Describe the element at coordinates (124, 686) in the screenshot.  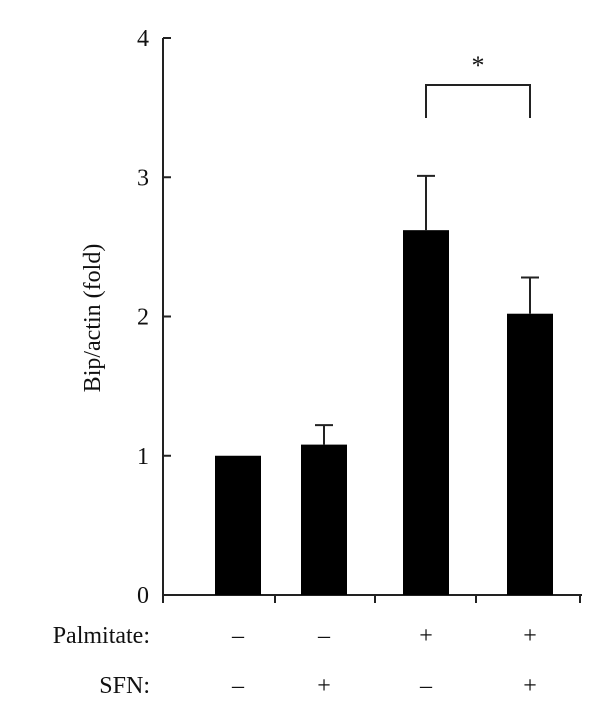
I see `condition-row-label: SFN:` at that location.